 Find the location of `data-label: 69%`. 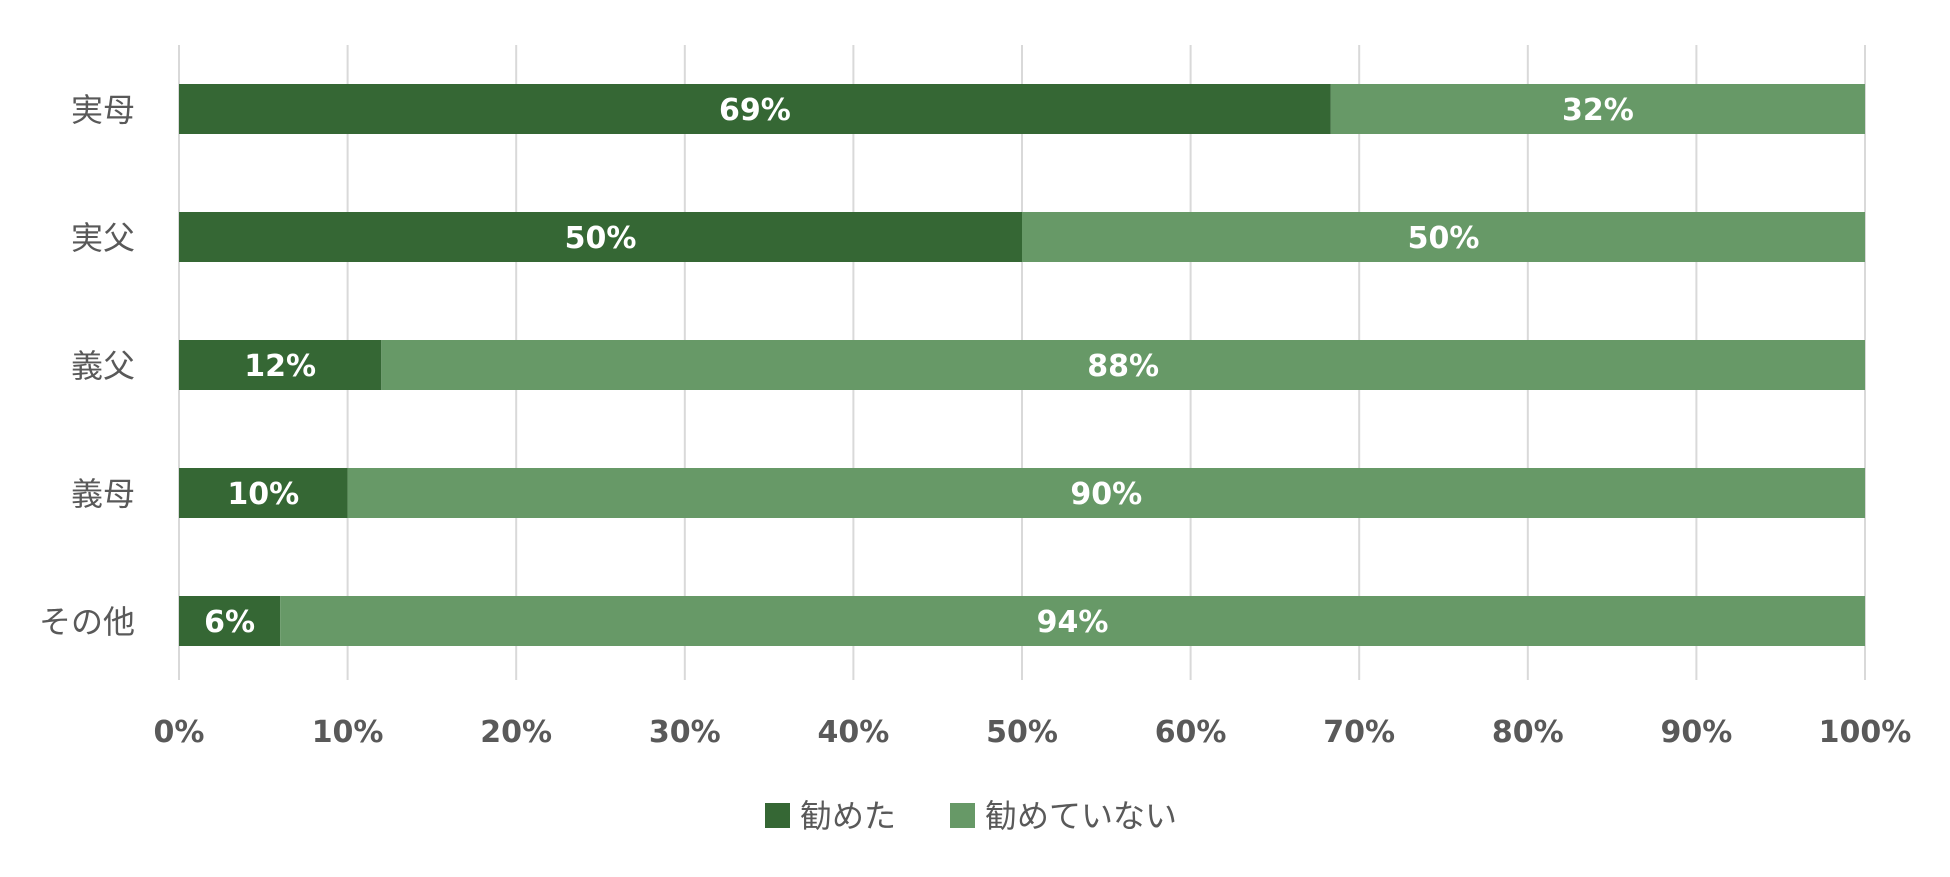

data-label: 69% is located at coordinates (755, 110).